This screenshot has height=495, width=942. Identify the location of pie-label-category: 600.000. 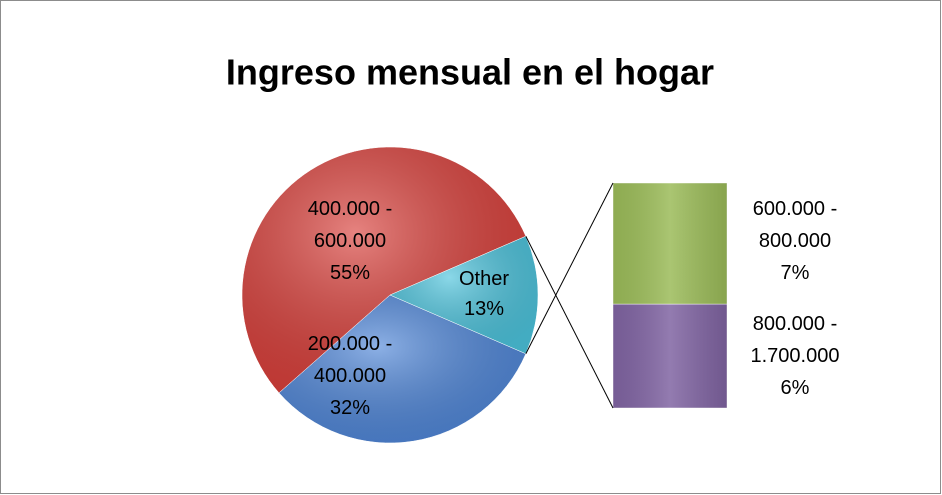
(350, 241).